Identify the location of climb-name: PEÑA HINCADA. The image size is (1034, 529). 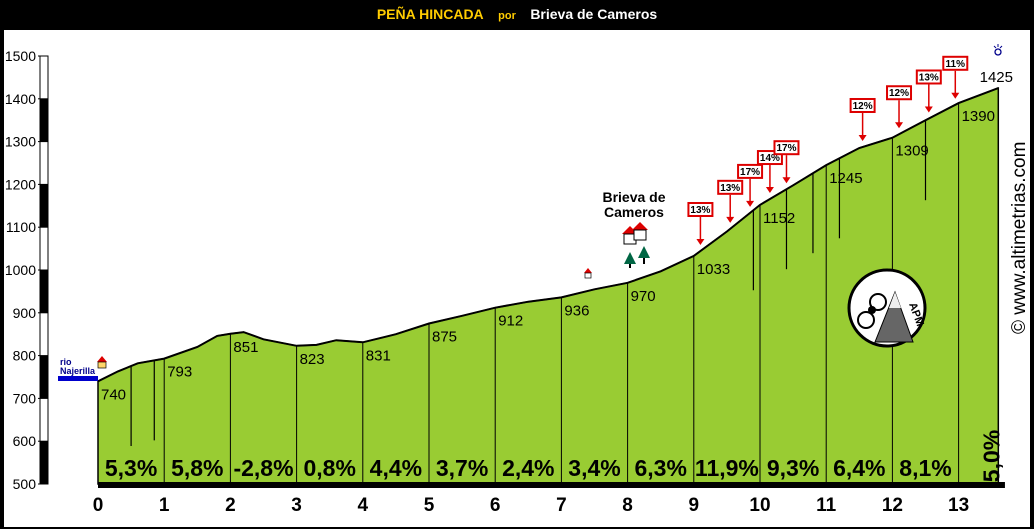
(430, 14).